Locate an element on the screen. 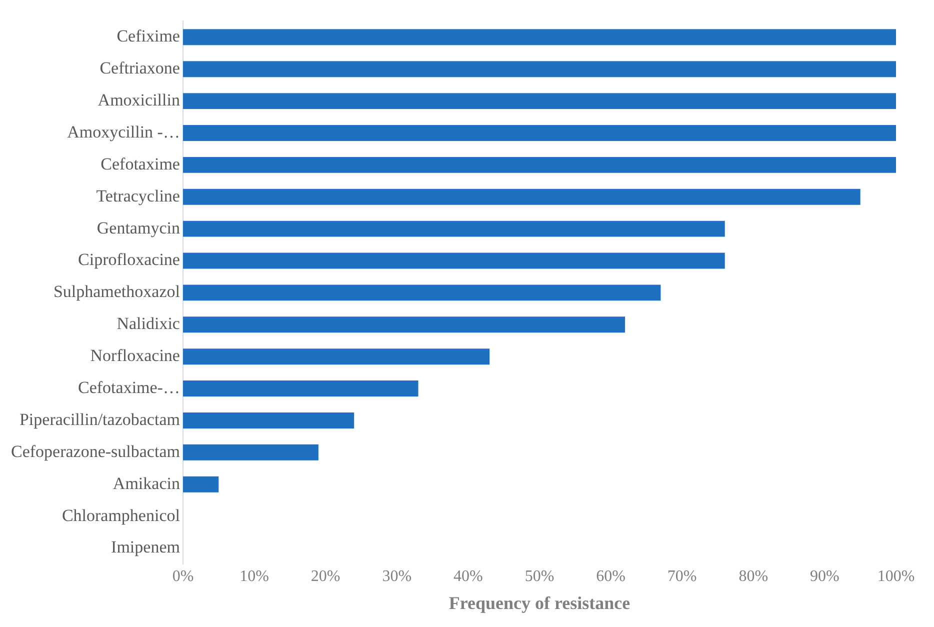 The width and height of the screenshot is (934, 627). x-axis-title: Frequency of resistance is located at coordinates (539, 602).